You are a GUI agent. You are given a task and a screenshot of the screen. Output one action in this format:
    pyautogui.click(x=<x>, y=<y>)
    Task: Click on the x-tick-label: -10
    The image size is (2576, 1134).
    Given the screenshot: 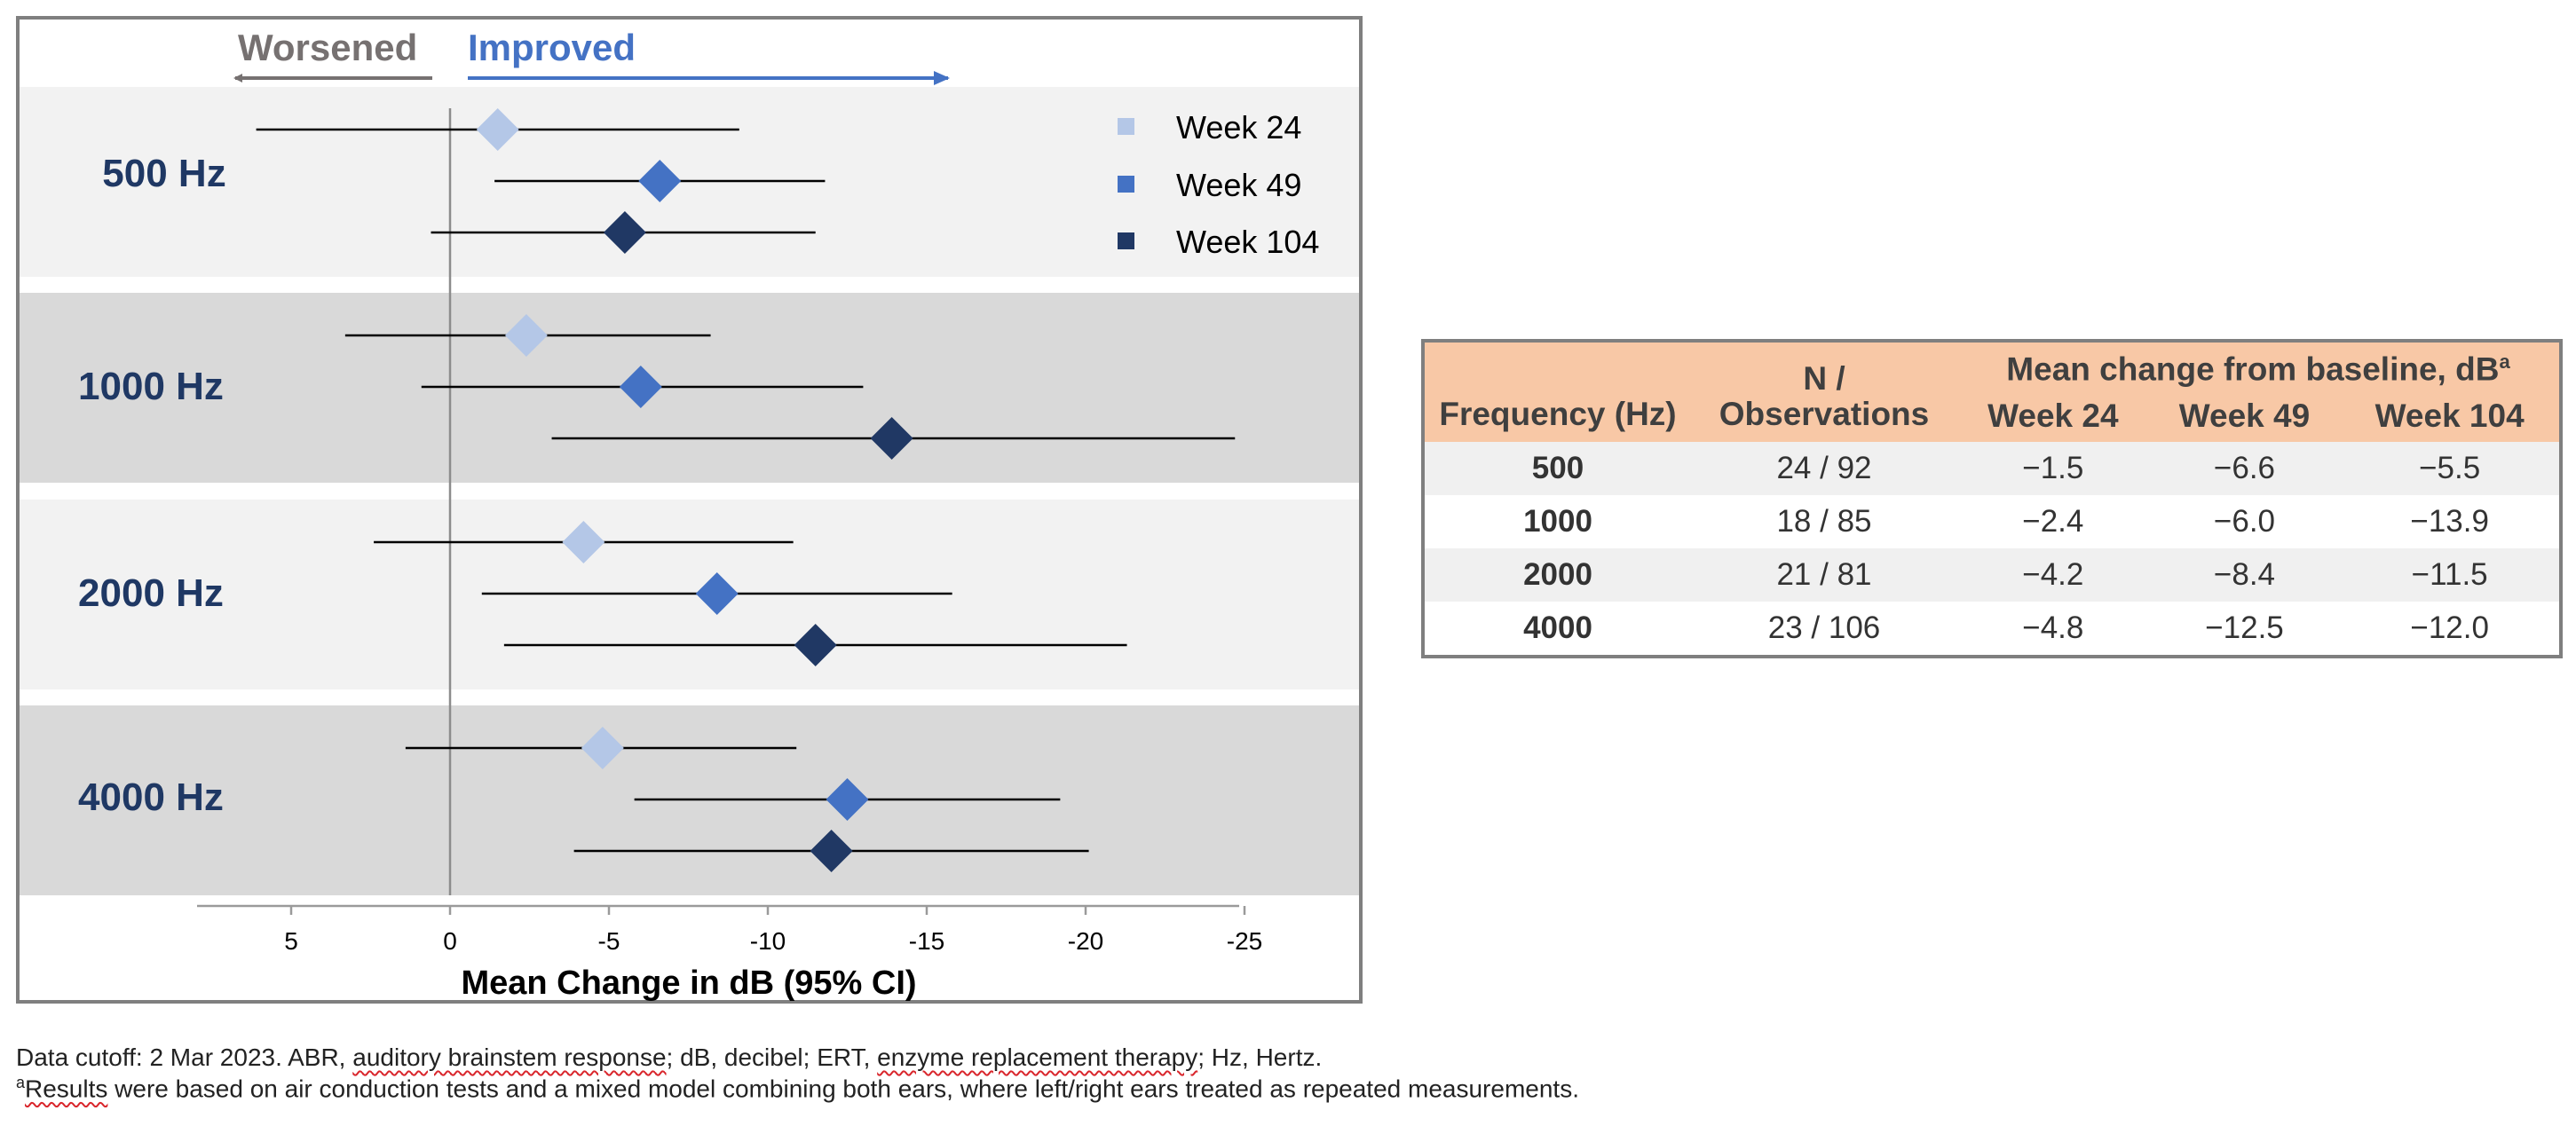 What is the action you would take?
    pyautogui.click(x=768, y=941)
    